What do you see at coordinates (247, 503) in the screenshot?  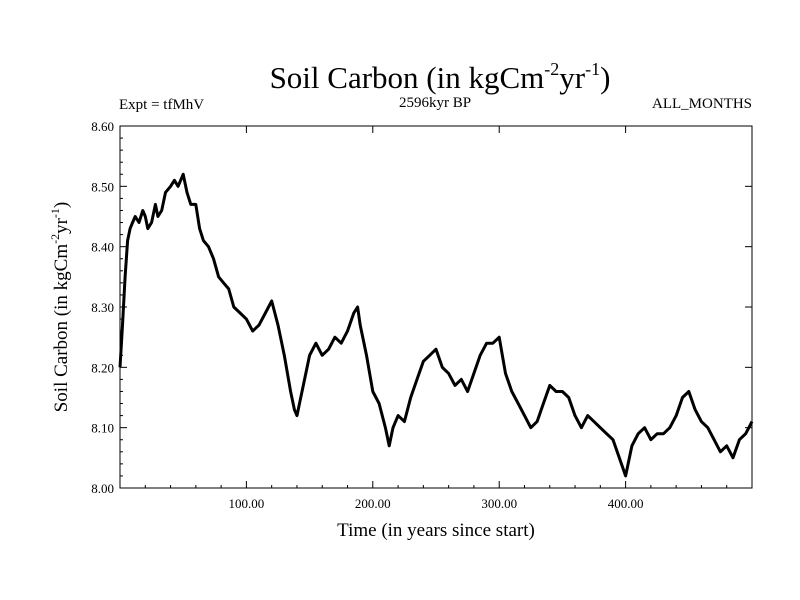 I see `x-tick-label-0: 100.00` at bounding box center [247, 503].